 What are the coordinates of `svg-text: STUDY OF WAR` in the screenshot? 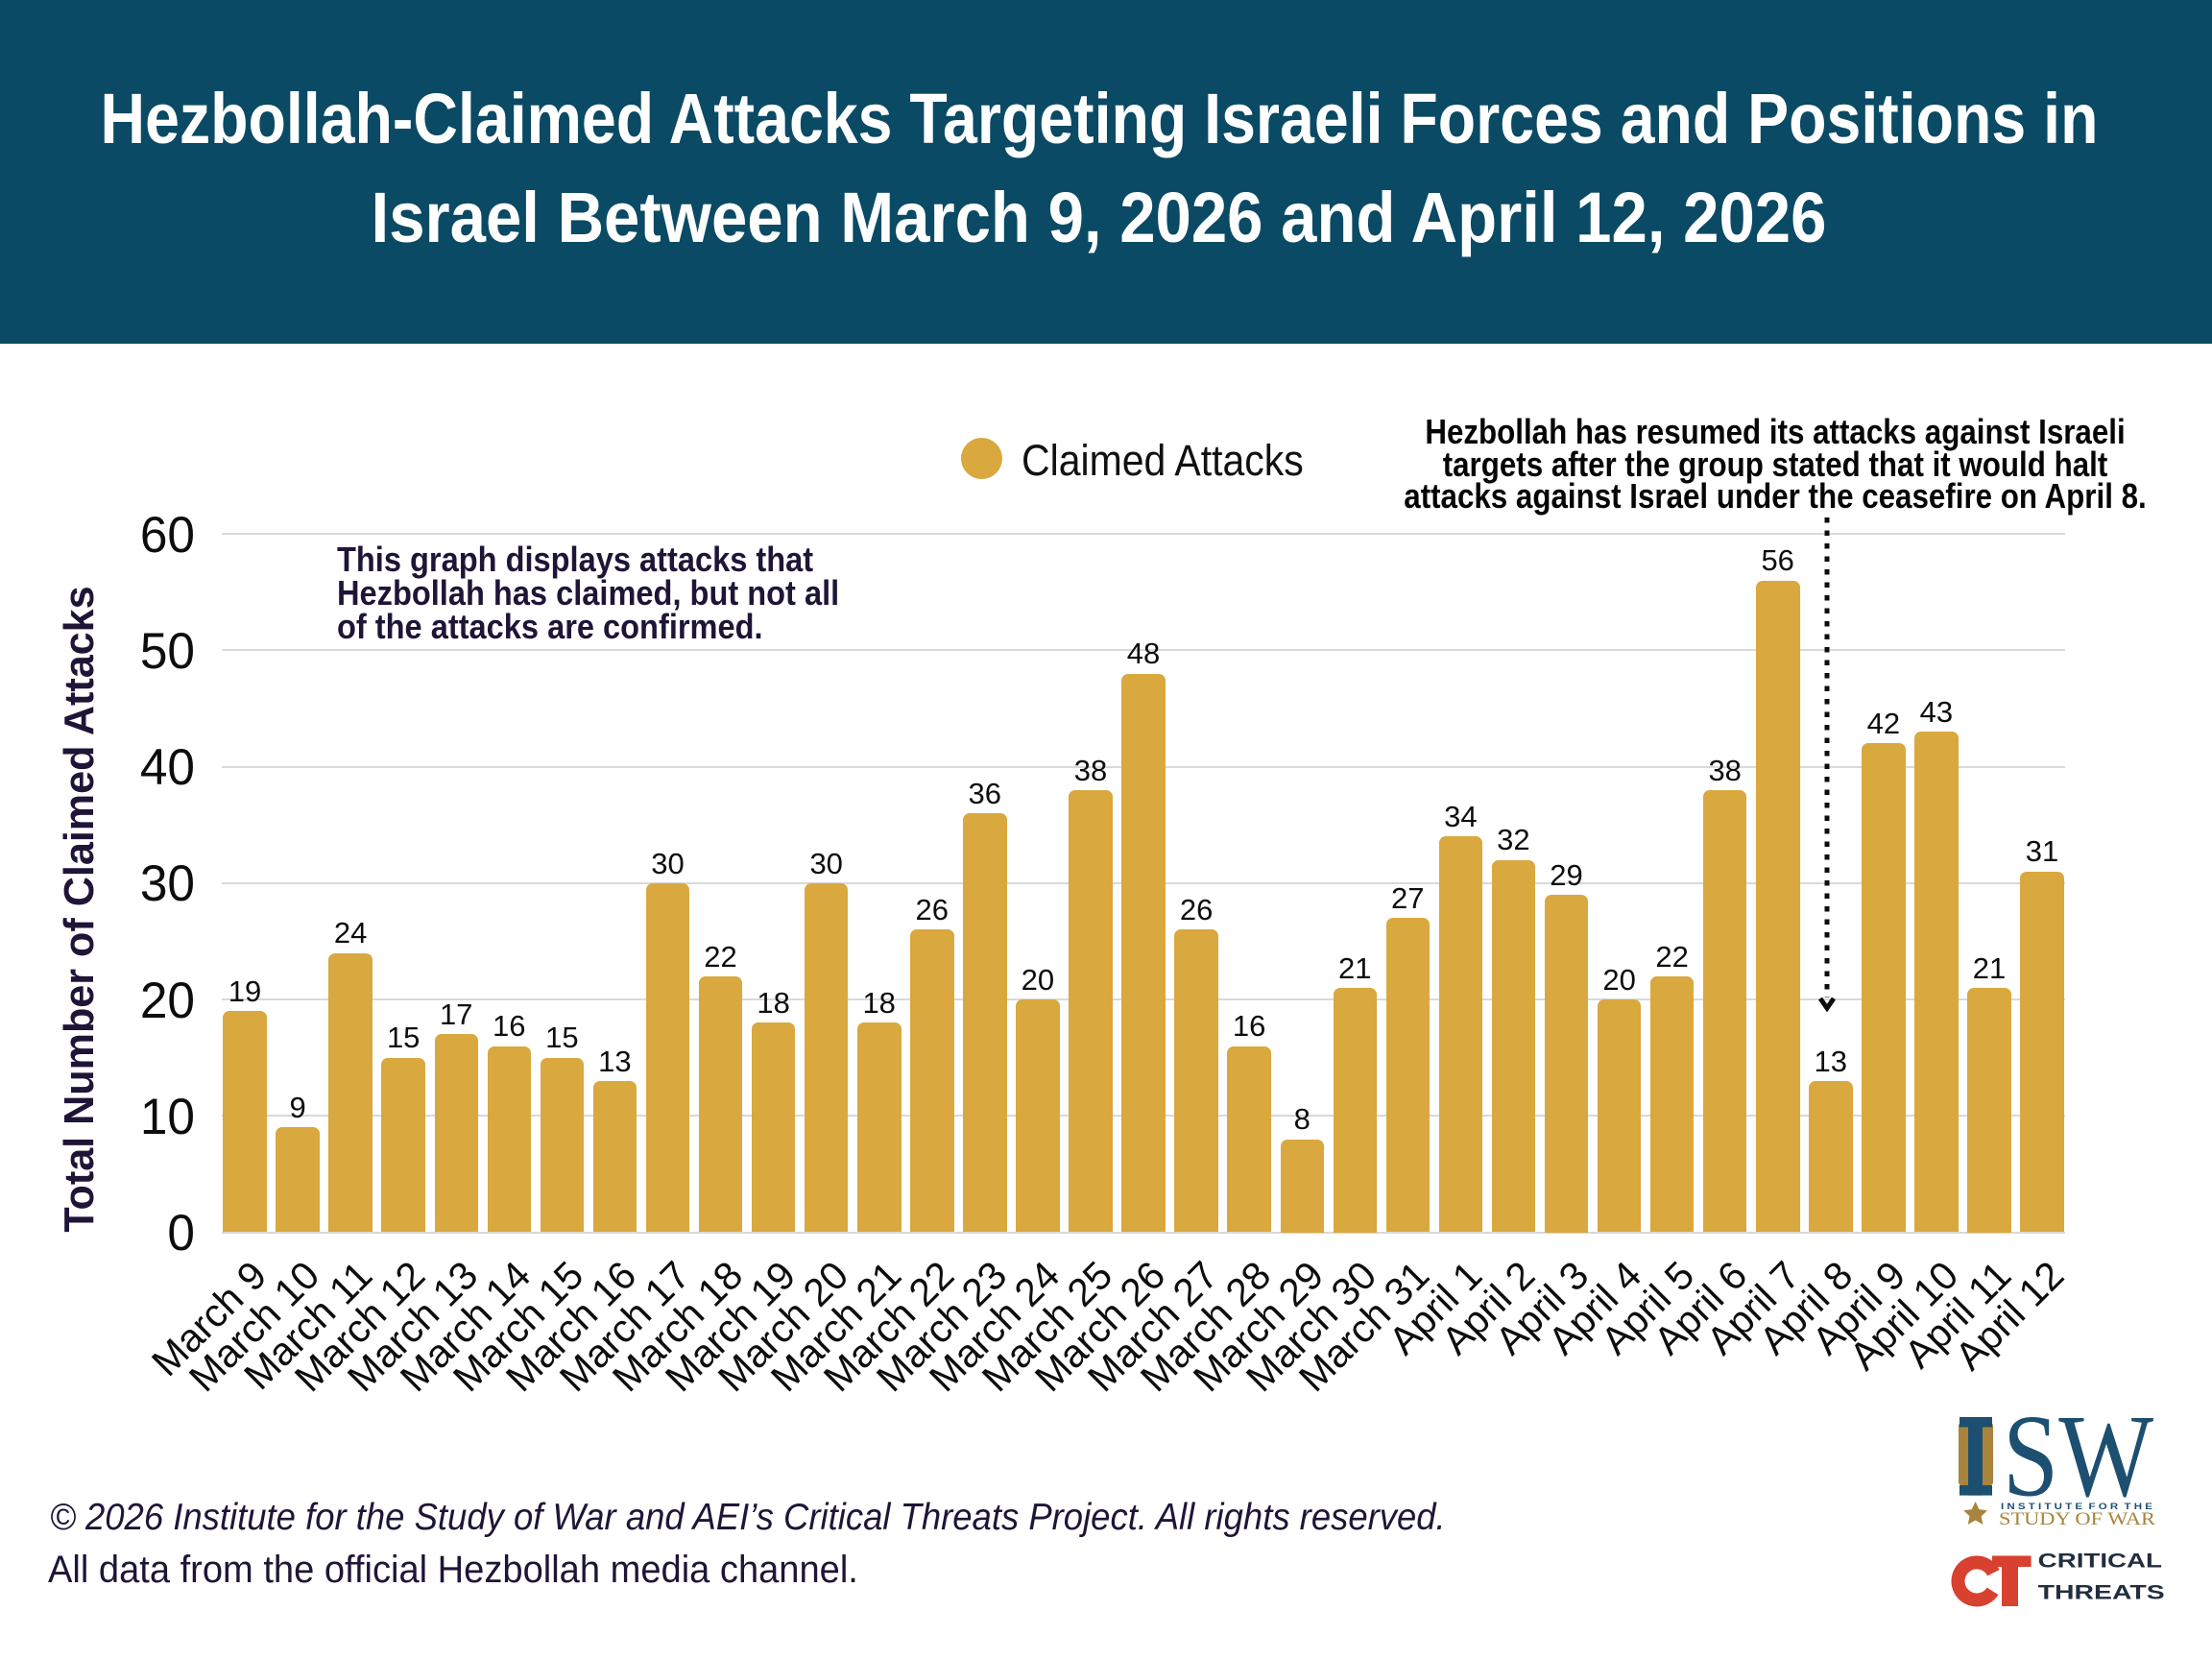 It's located at (2077, 1519).